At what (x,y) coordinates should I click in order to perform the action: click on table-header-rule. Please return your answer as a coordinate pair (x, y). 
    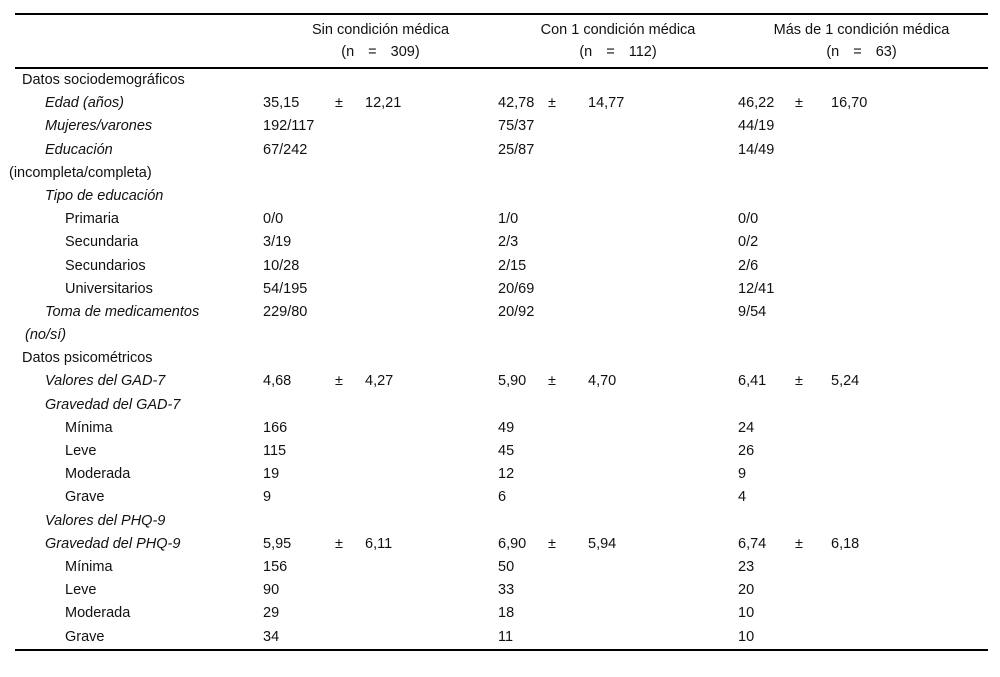
    Looking at the image, I should click on (501, 68).